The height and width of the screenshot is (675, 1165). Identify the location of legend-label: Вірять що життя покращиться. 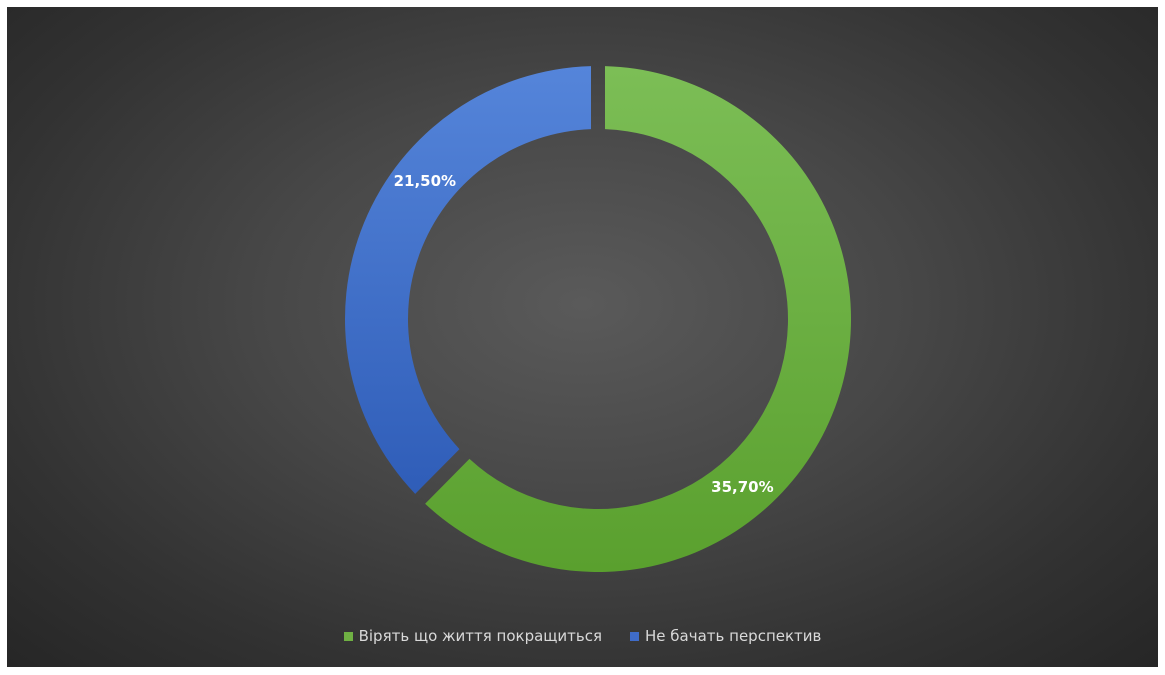
(480, 636).